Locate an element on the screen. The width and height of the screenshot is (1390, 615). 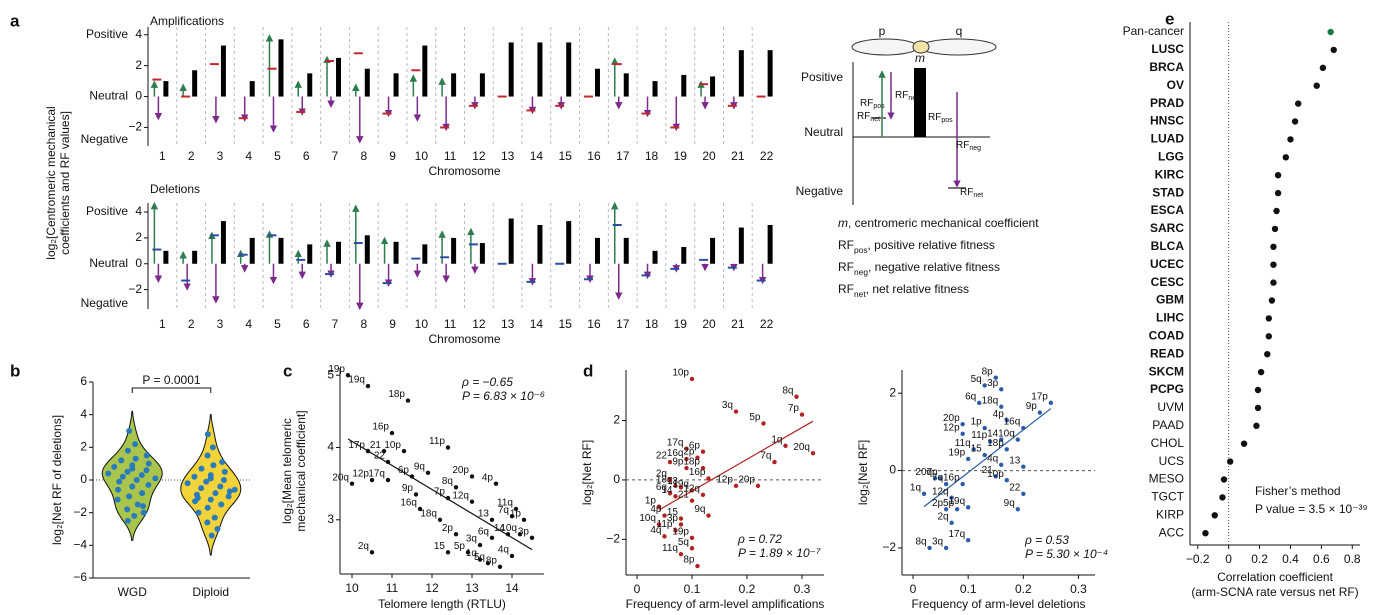
x-tick-label: 0.4 is located at coordinates (1290, 559).